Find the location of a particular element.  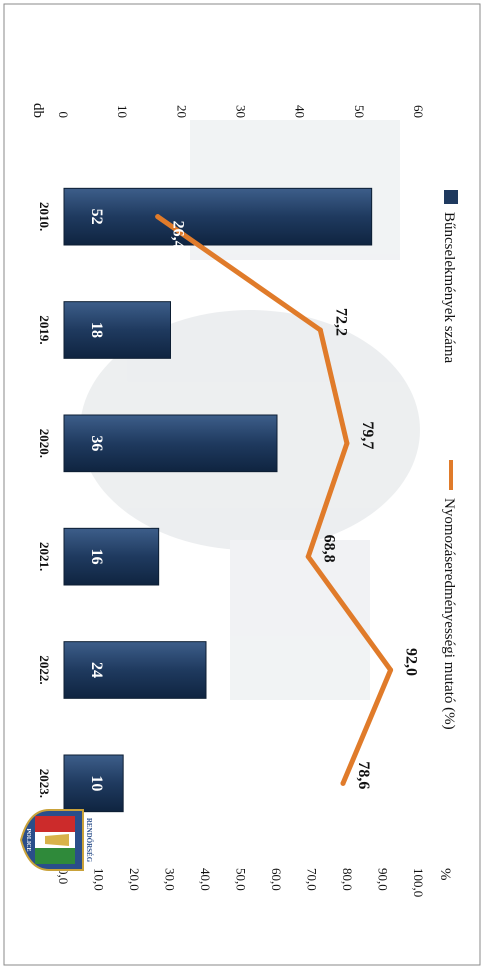

x-axis-category-label: 2022. is located at coordinates (44, 669).